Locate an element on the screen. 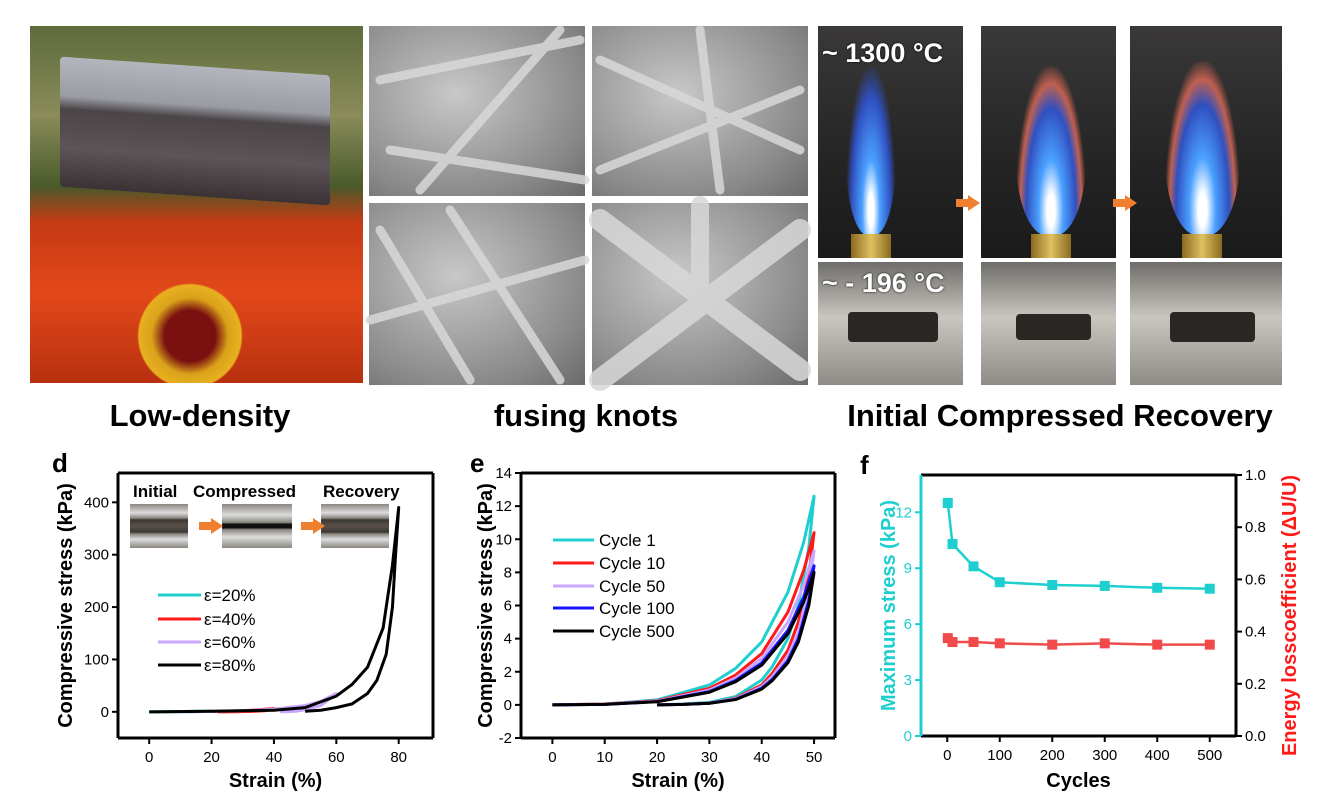  y-tick-label: -2 is located at coordinates (505, 738).